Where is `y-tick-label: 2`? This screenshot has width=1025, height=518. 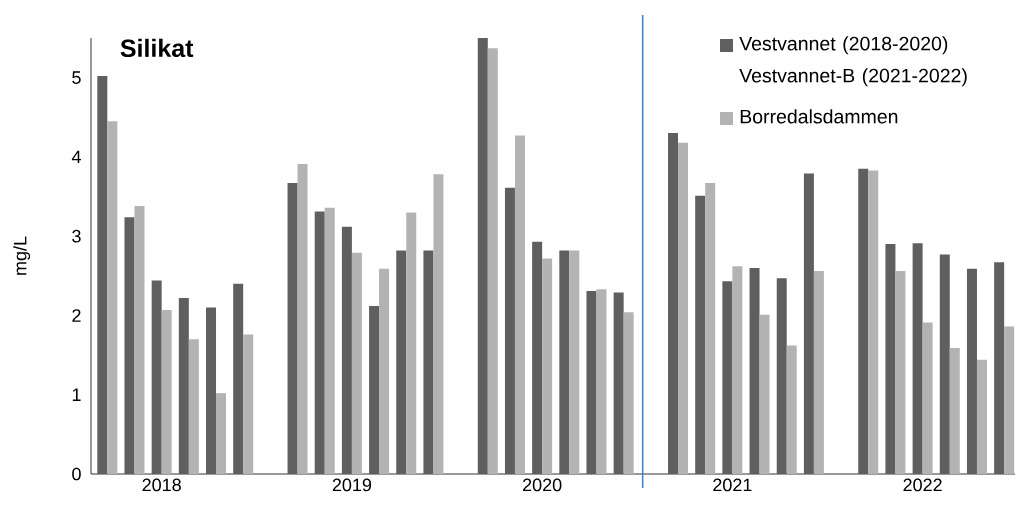 y-tick-label: 2 is located at coordinates (76, 315).